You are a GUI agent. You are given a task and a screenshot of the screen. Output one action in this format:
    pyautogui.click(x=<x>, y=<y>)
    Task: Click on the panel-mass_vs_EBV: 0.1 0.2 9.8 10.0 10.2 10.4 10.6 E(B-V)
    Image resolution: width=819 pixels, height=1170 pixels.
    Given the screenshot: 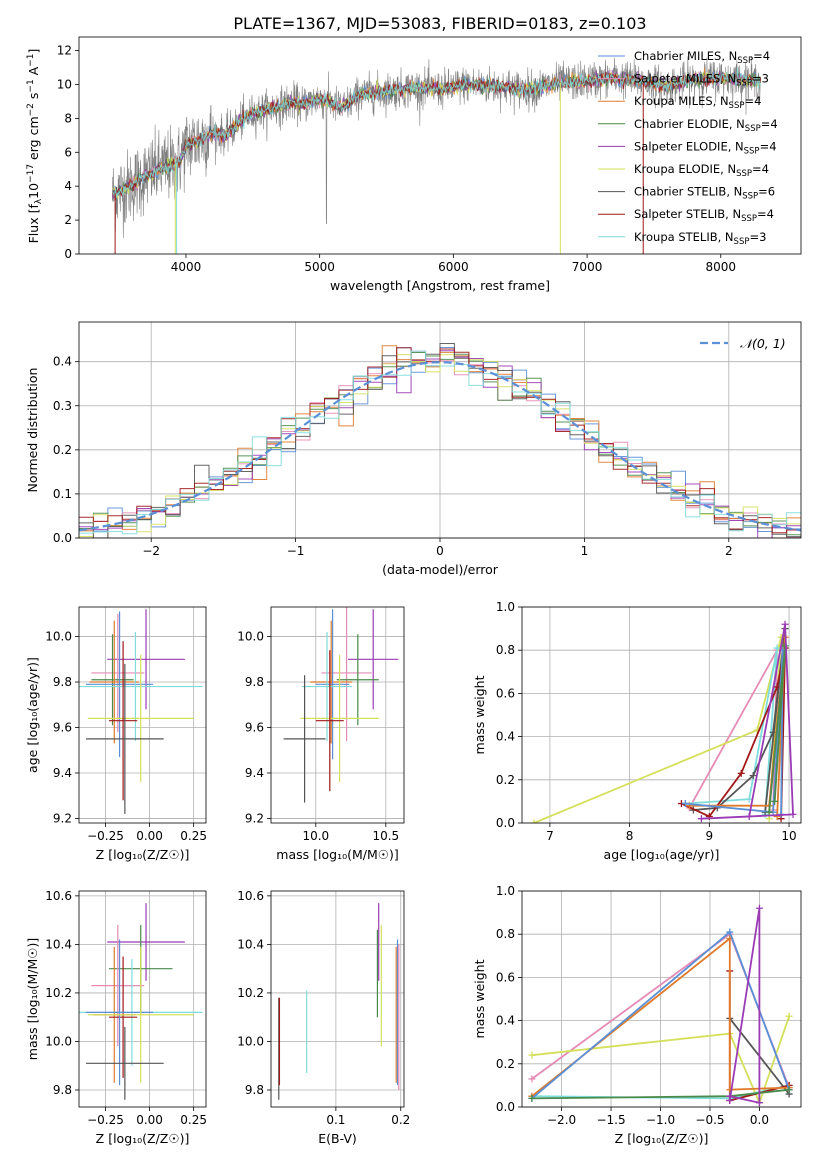 What is the action you would take?
    pyautogui.click(x=323, y=1017)
    